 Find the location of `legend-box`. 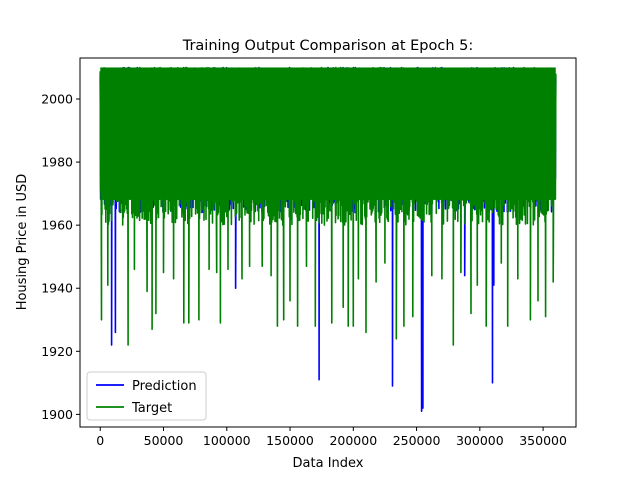

legend-box is located at coordinates (146, 396).